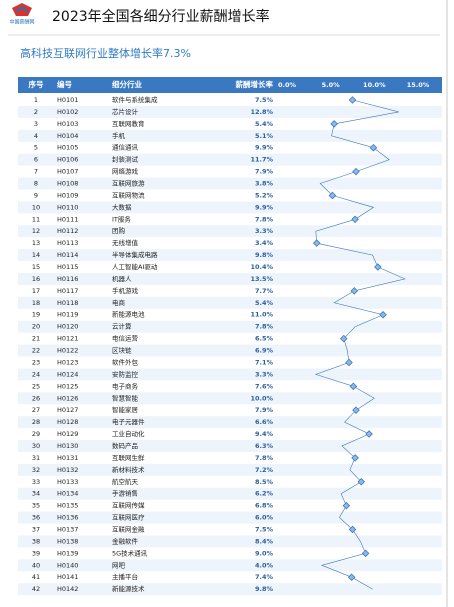  Describe the element at coordinates (122, 350) in the screenshot. I see `row-industry: 区块链` at that location.